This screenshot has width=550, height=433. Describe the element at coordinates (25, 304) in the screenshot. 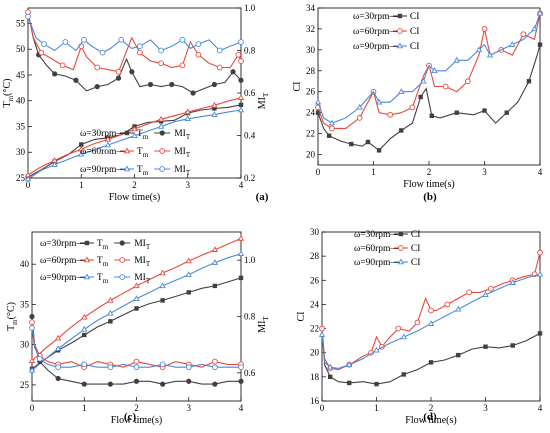

I see `y-tick-label: 35` at that location.